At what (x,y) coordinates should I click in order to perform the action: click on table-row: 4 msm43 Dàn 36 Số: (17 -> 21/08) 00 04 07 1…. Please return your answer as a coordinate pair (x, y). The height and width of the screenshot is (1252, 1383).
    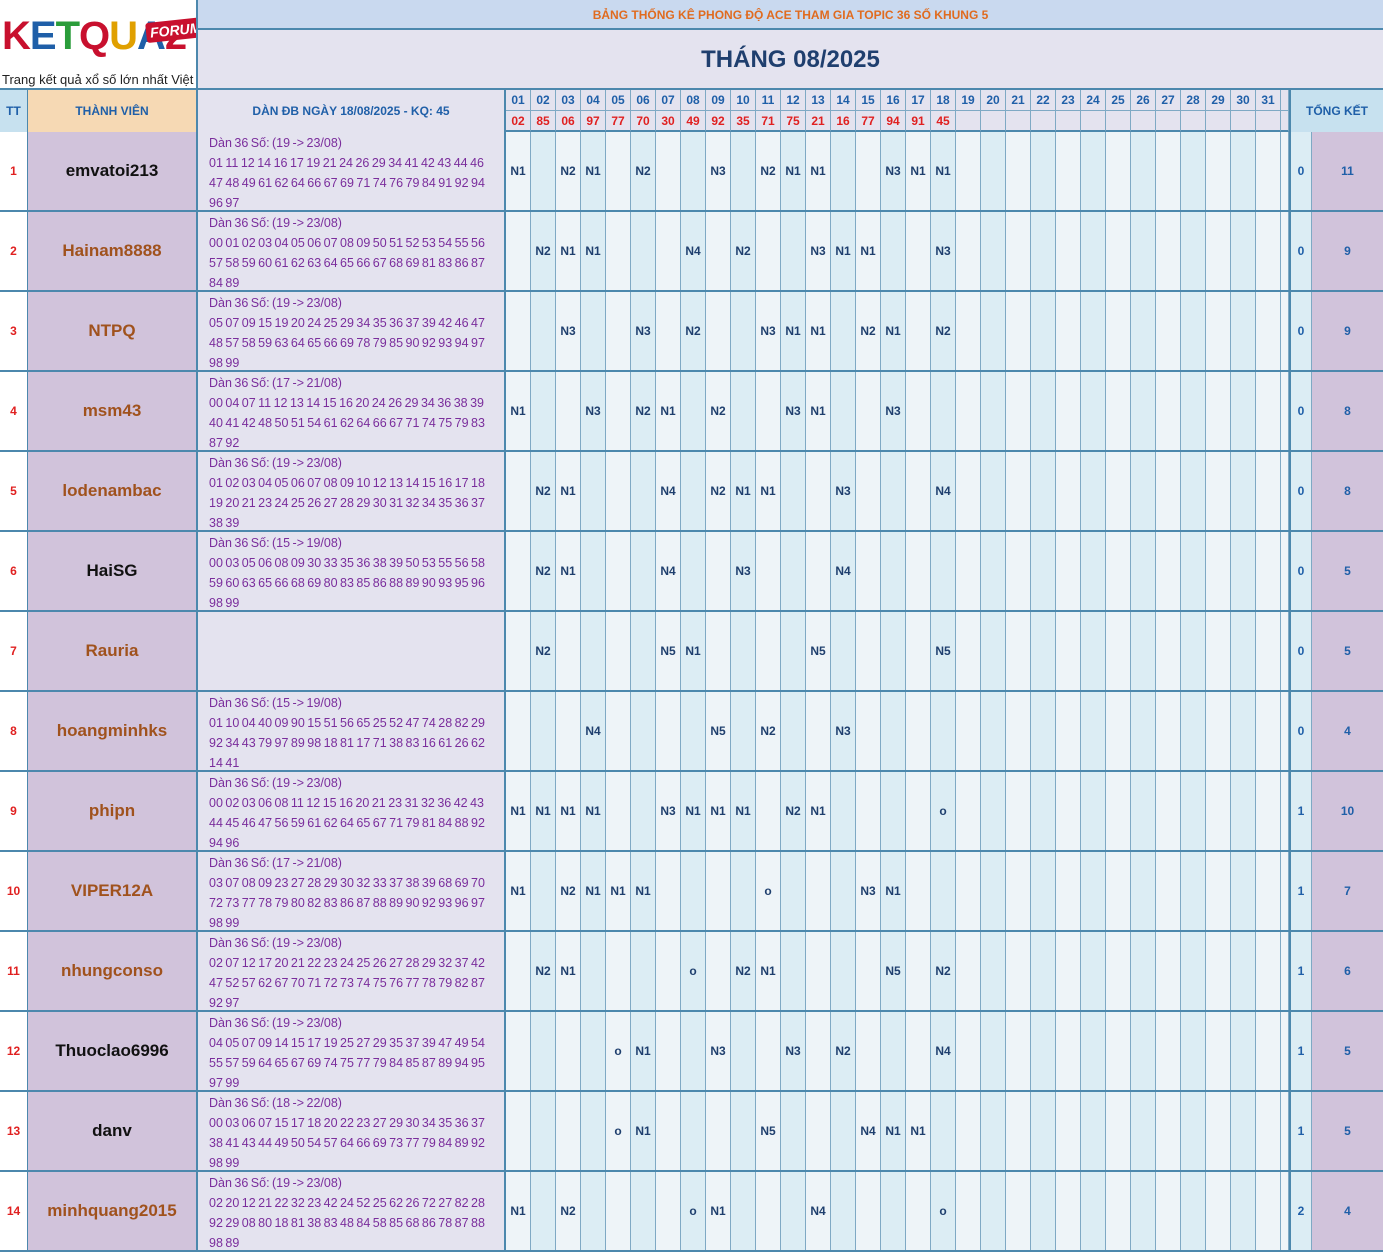
    Looking at the image, I should click on (691, 412).